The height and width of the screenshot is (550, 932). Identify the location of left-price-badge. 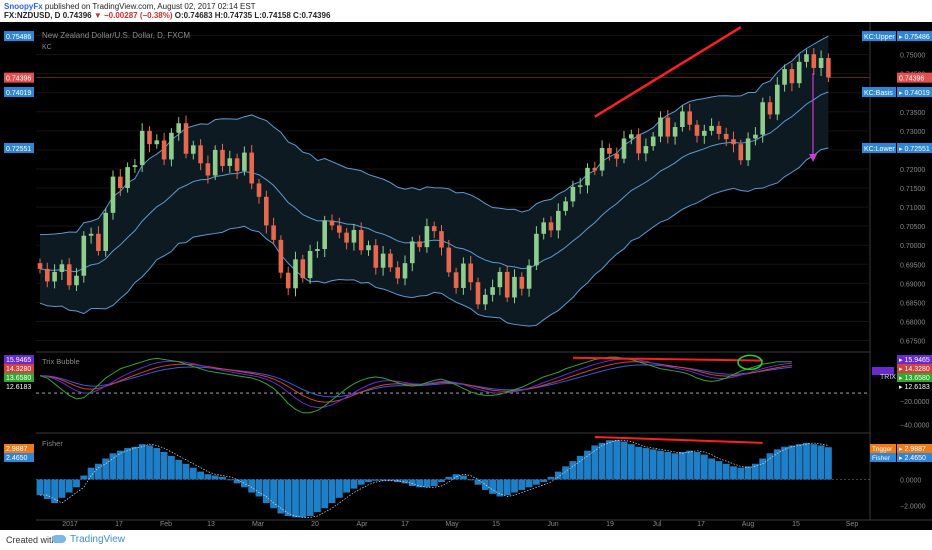
(19, 147).